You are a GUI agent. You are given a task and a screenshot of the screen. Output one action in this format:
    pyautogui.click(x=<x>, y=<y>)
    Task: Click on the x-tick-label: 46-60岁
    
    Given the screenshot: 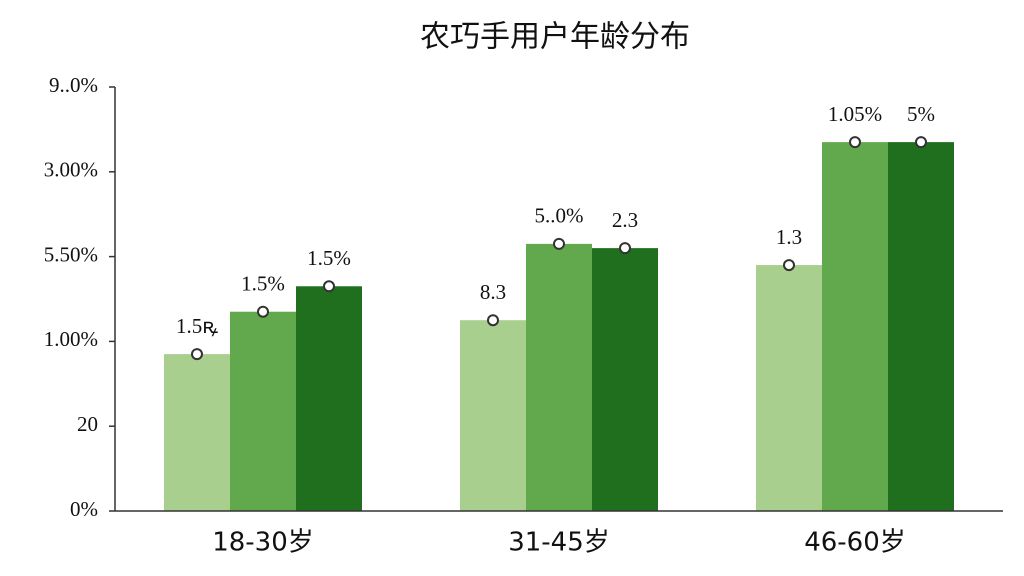 What is the action you would take?
    pyautogui.click(x=855, y=543)
    